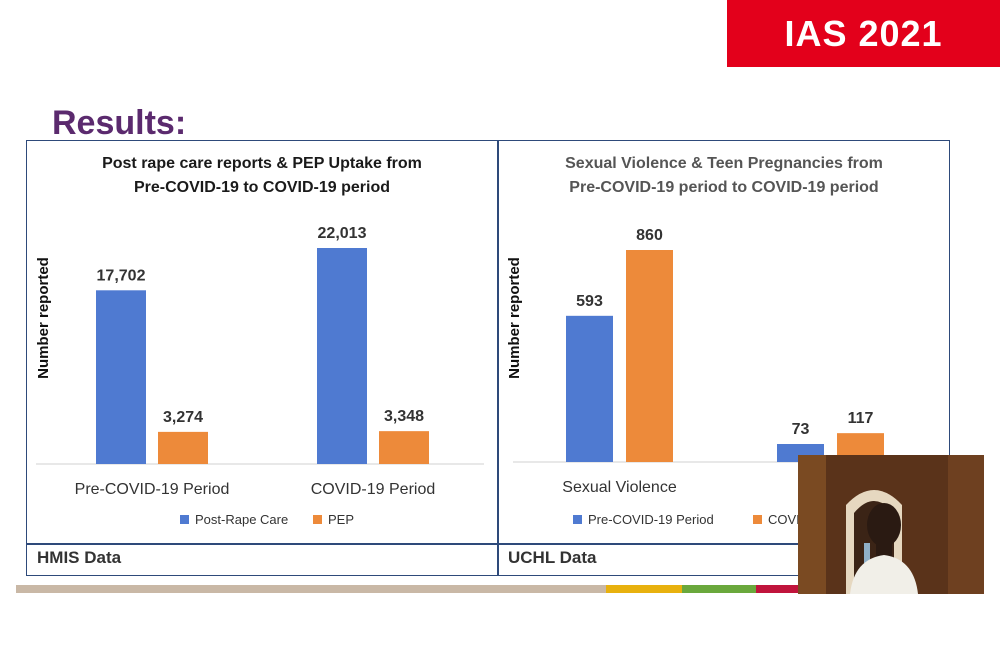 This screenshot has height=650, width=1000. What do you see at coordinates (488, 544) in the screenshot?
I see `footer-divider` at bounding box center [488, 544].